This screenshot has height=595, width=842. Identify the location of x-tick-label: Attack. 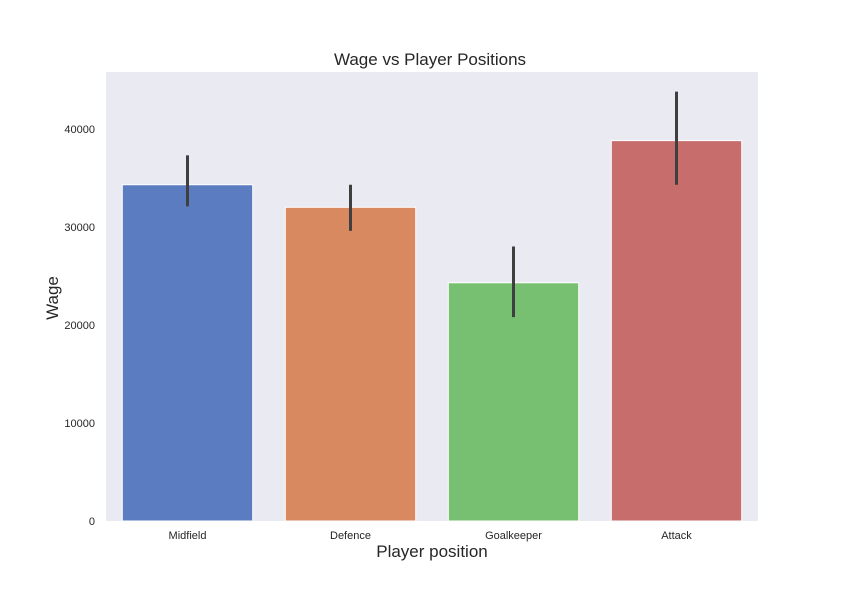
(676, 536).